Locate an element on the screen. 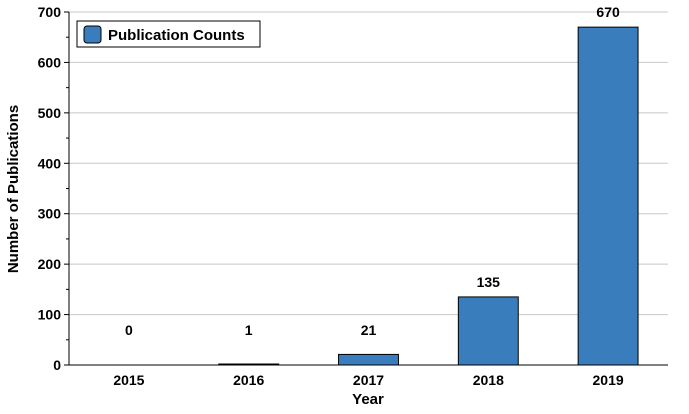 Image resolution: width=689 pixels, height=414 pixels. y-tick-label: 300 is located at coordinates (50, 214).